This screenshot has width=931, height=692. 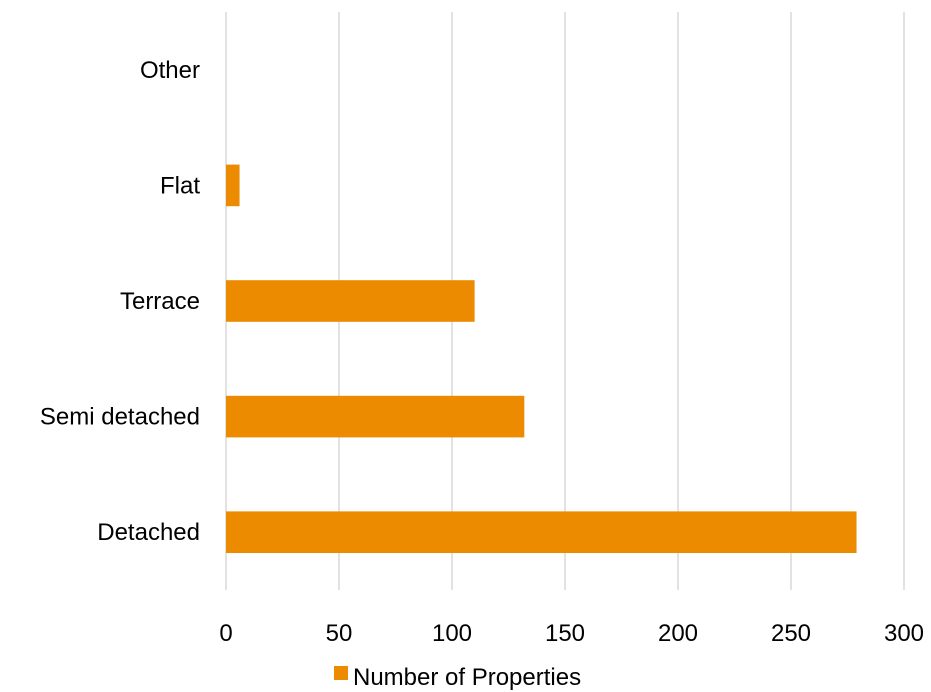 I want to click on legend: Number of Properties, so click(x=457, y=677).